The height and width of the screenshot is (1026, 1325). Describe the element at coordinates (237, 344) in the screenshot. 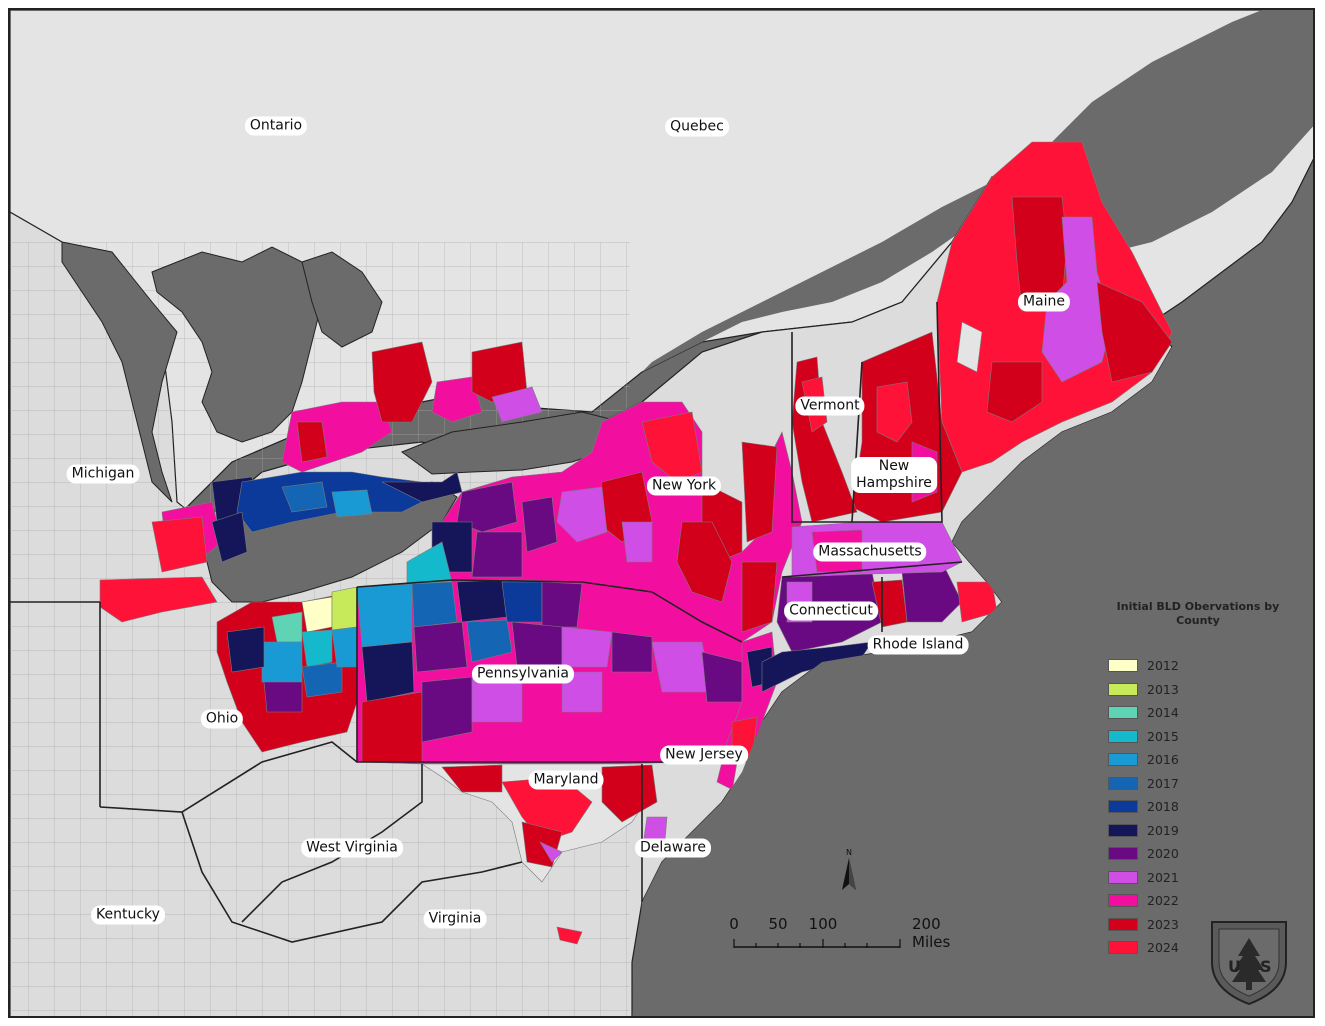

I see `lake-huron` at that location.